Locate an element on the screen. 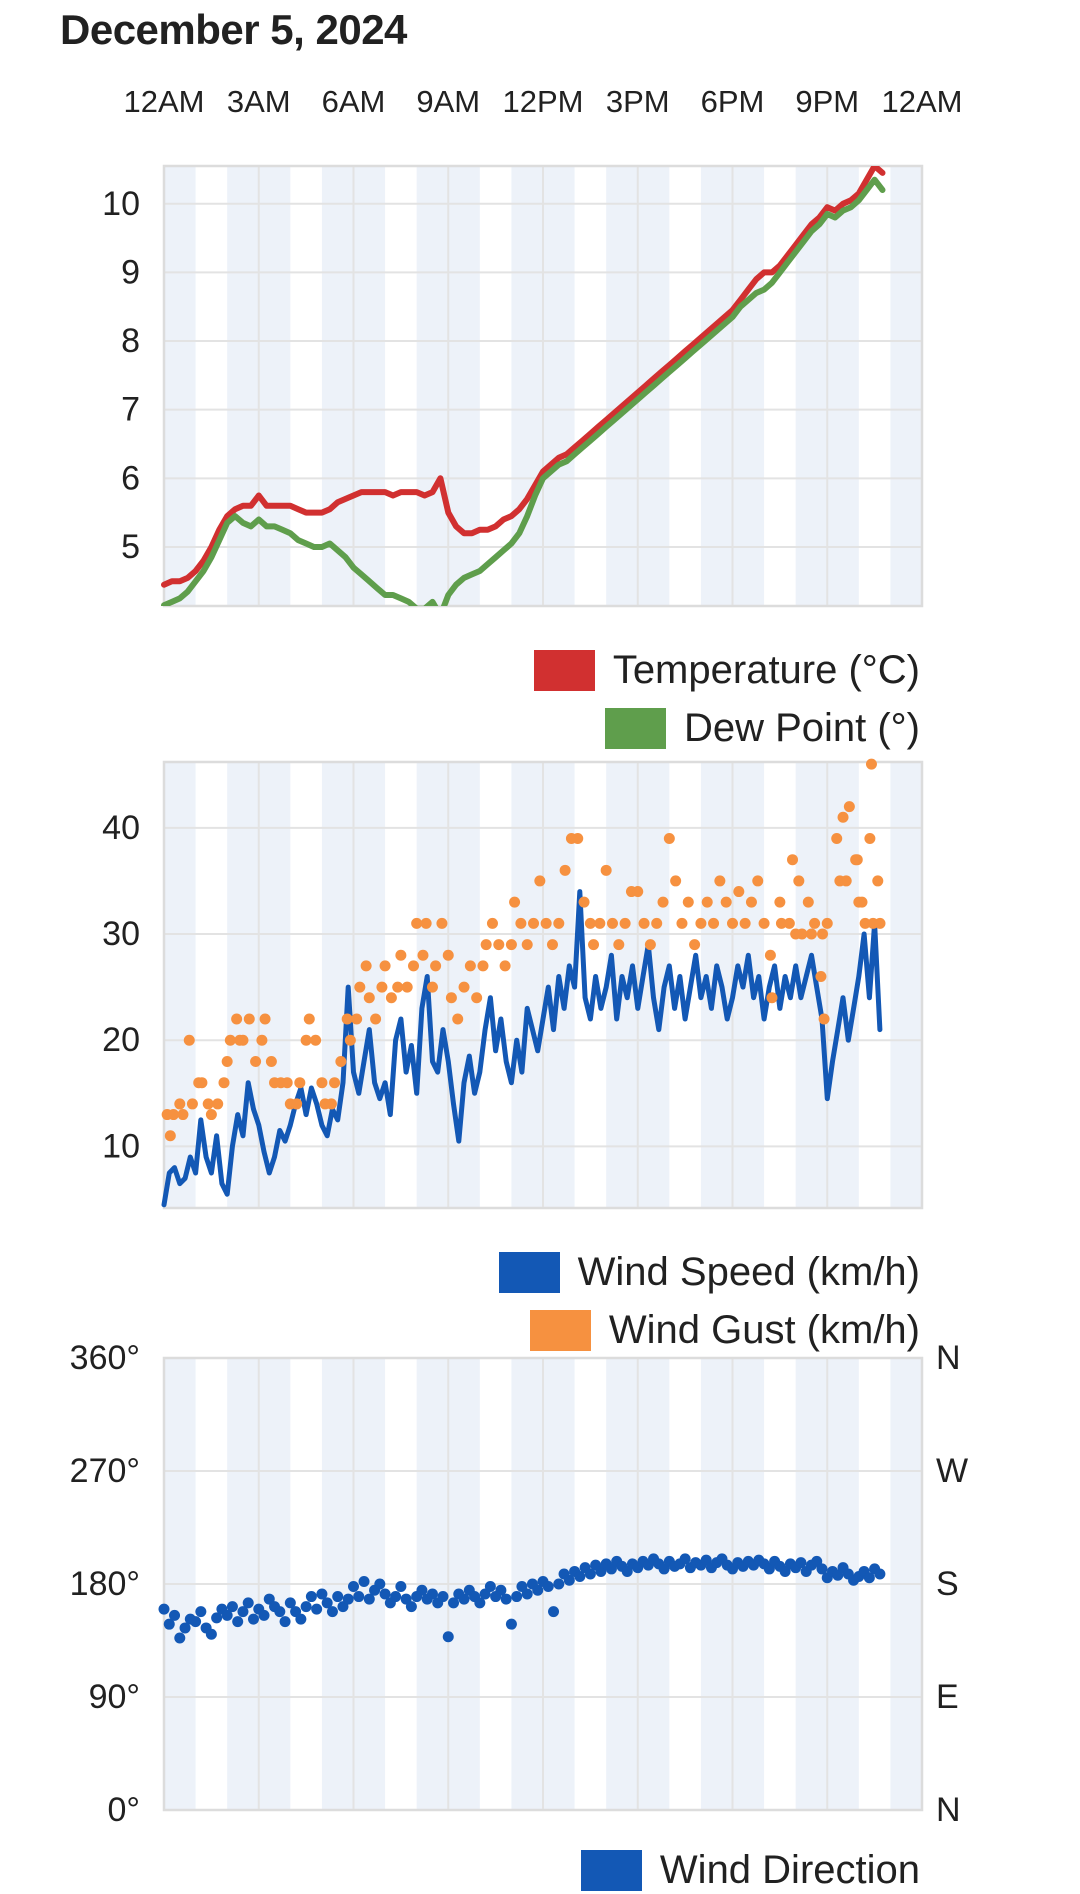 The image size is (1080, 1894). x-axis-tick-label: 12PM is located at coordinates (543, 101).